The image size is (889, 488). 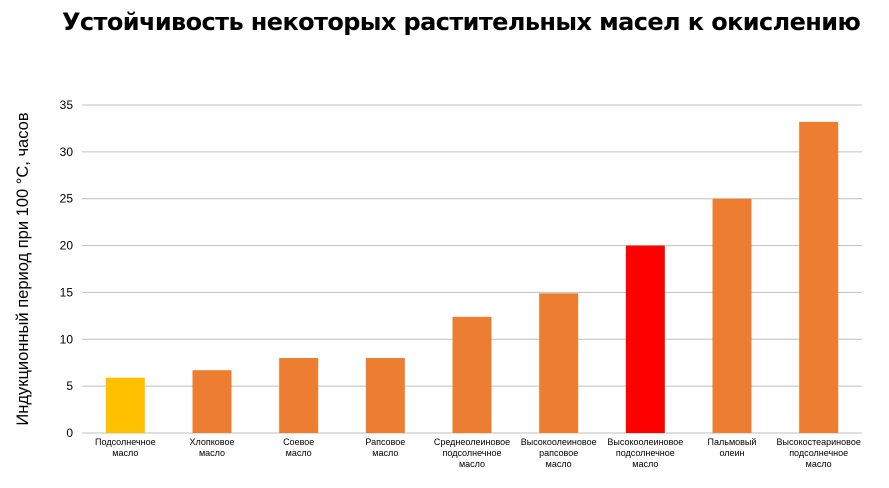 I want to click on x-category-label-line: Рапсовое, so click(x=385, y=442).